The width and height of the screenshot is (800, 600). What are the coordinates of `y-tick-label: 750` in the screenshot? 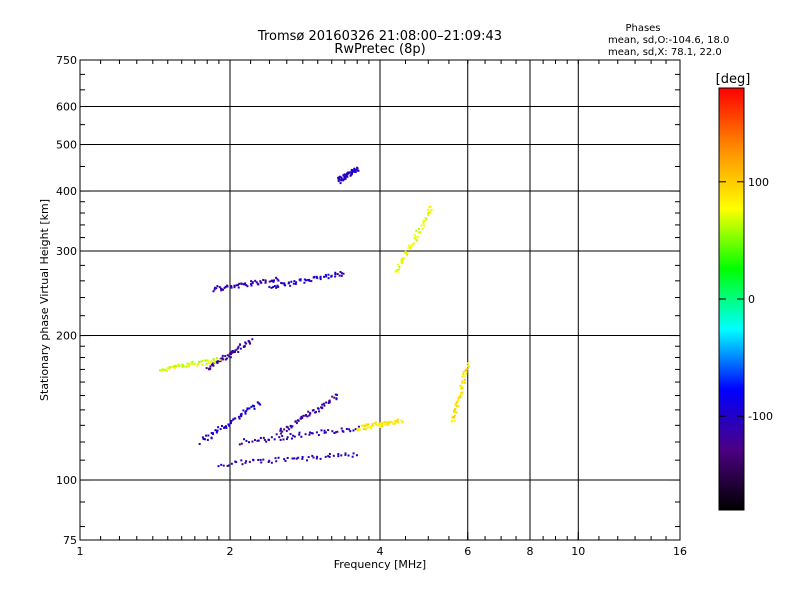 It's located at (66, 60).